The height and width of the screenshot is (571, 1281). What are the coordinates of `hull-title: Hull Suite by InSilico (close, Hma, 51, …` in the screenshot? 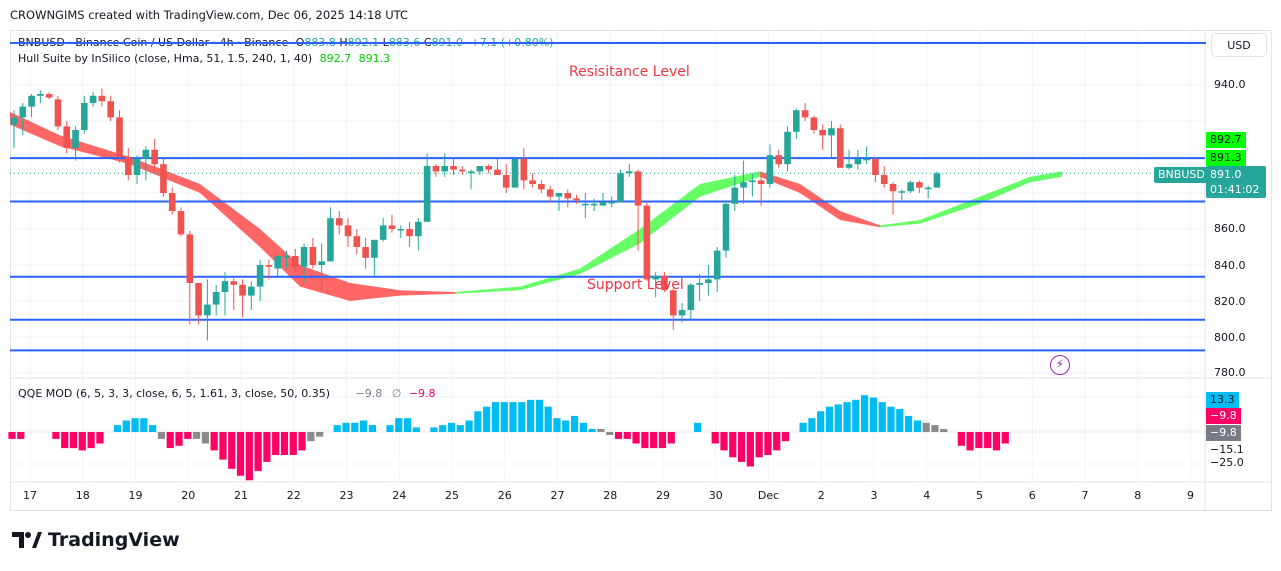 It's located at (165, 58).